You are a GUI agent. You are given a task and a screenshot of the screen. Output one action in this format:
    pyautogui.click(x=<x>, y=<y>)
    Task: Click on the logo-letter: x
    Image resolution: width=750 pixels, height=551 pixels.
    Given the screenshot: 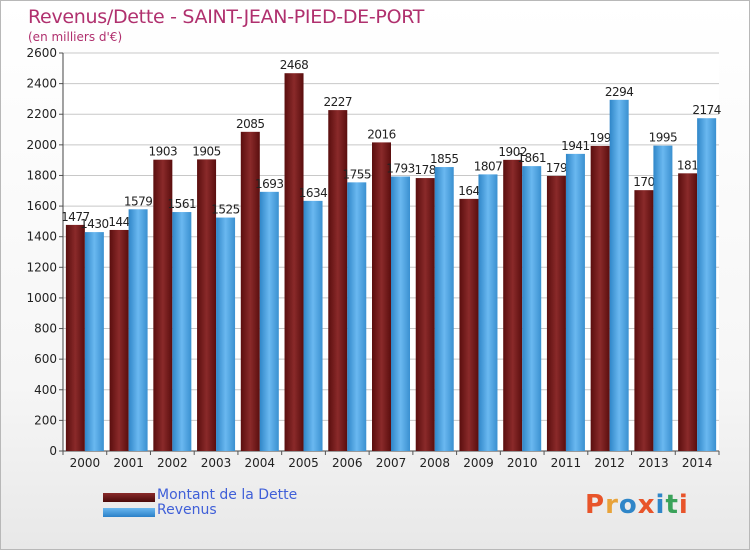 What is the action you would take?
    pyautogui.click(x=646, y=505)
    